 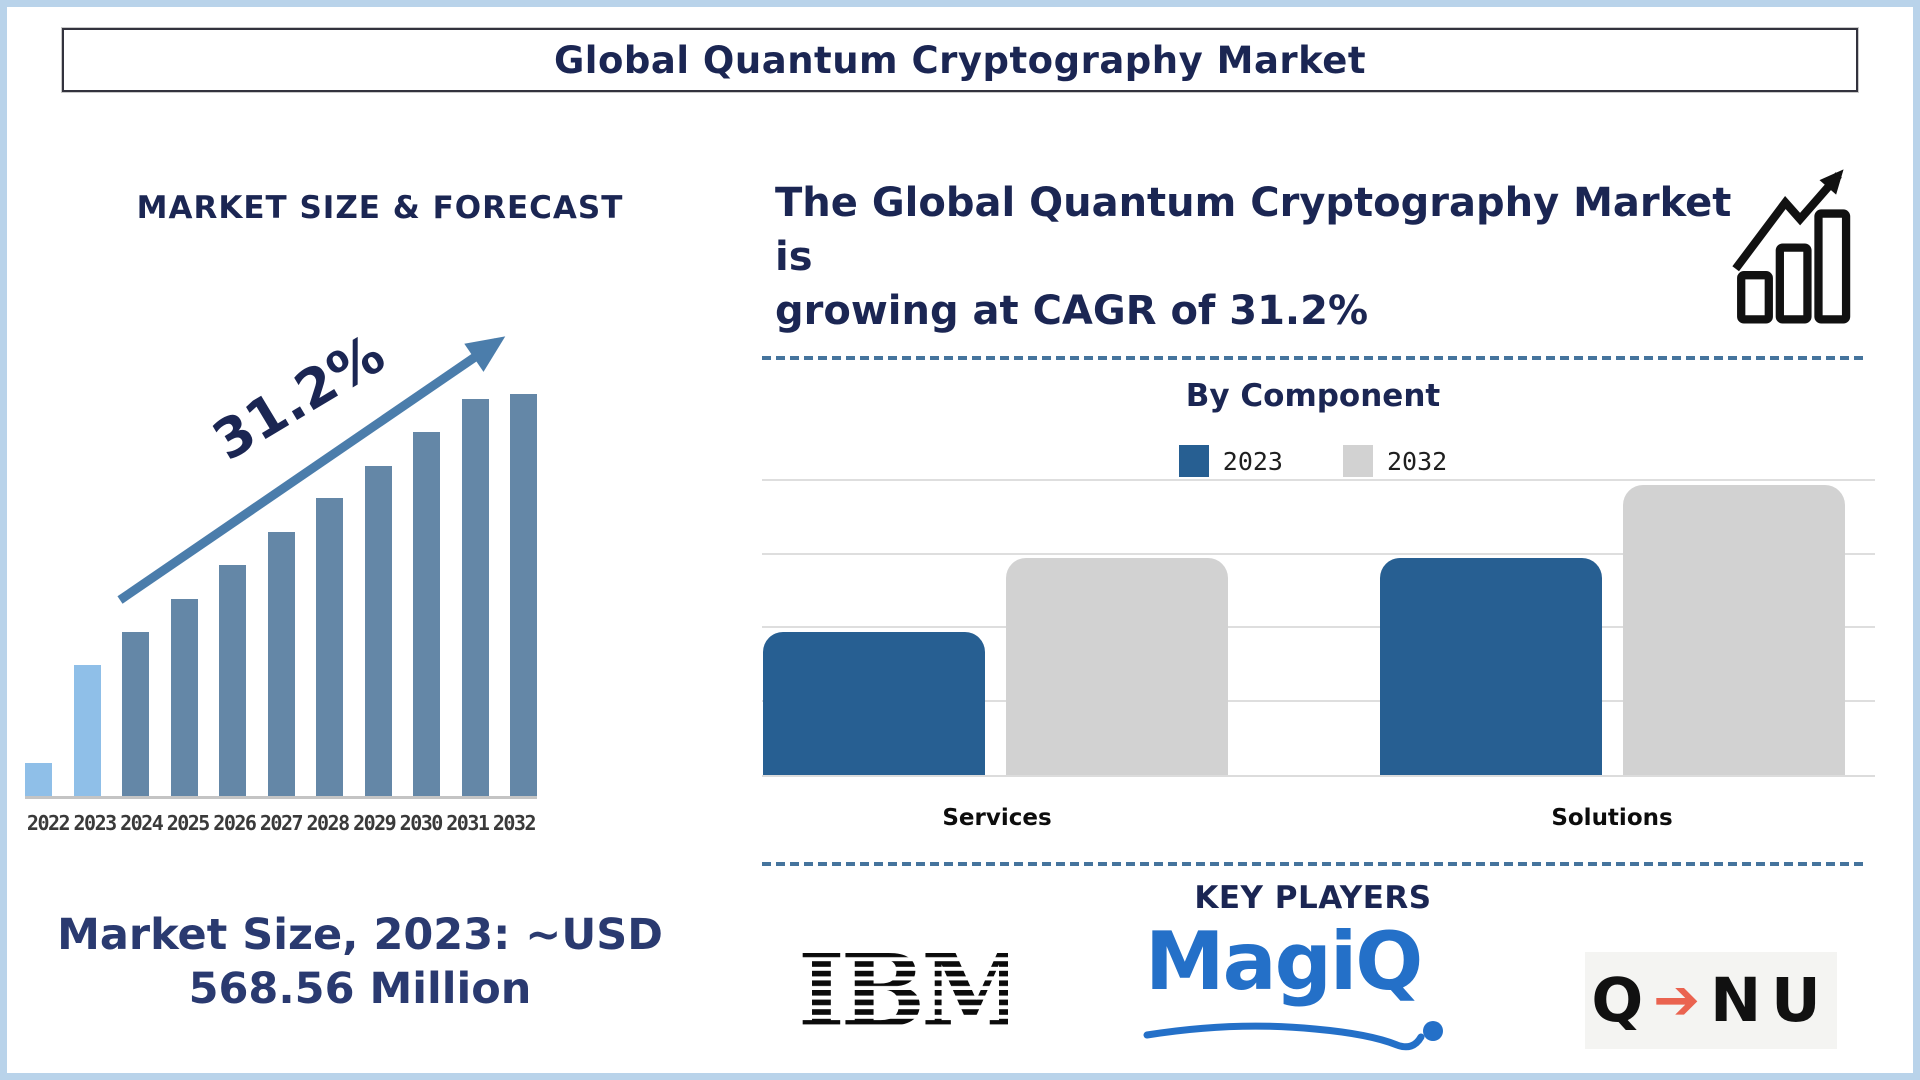 I want to click on forecast-year-label-2030: 2030, so click(x=421, y=823).